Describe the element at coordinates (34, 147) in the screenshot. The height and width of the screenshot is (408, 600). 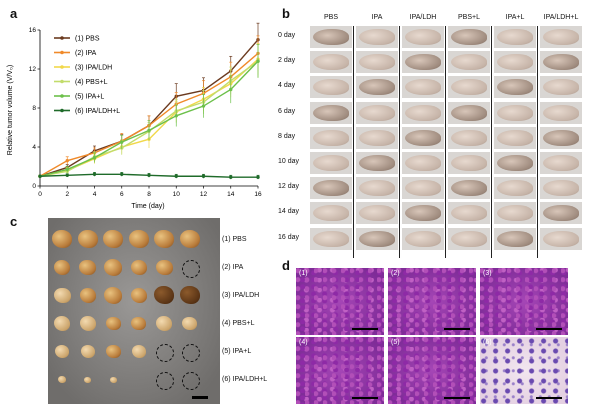
I see `y-tick-label: 4` at that location.